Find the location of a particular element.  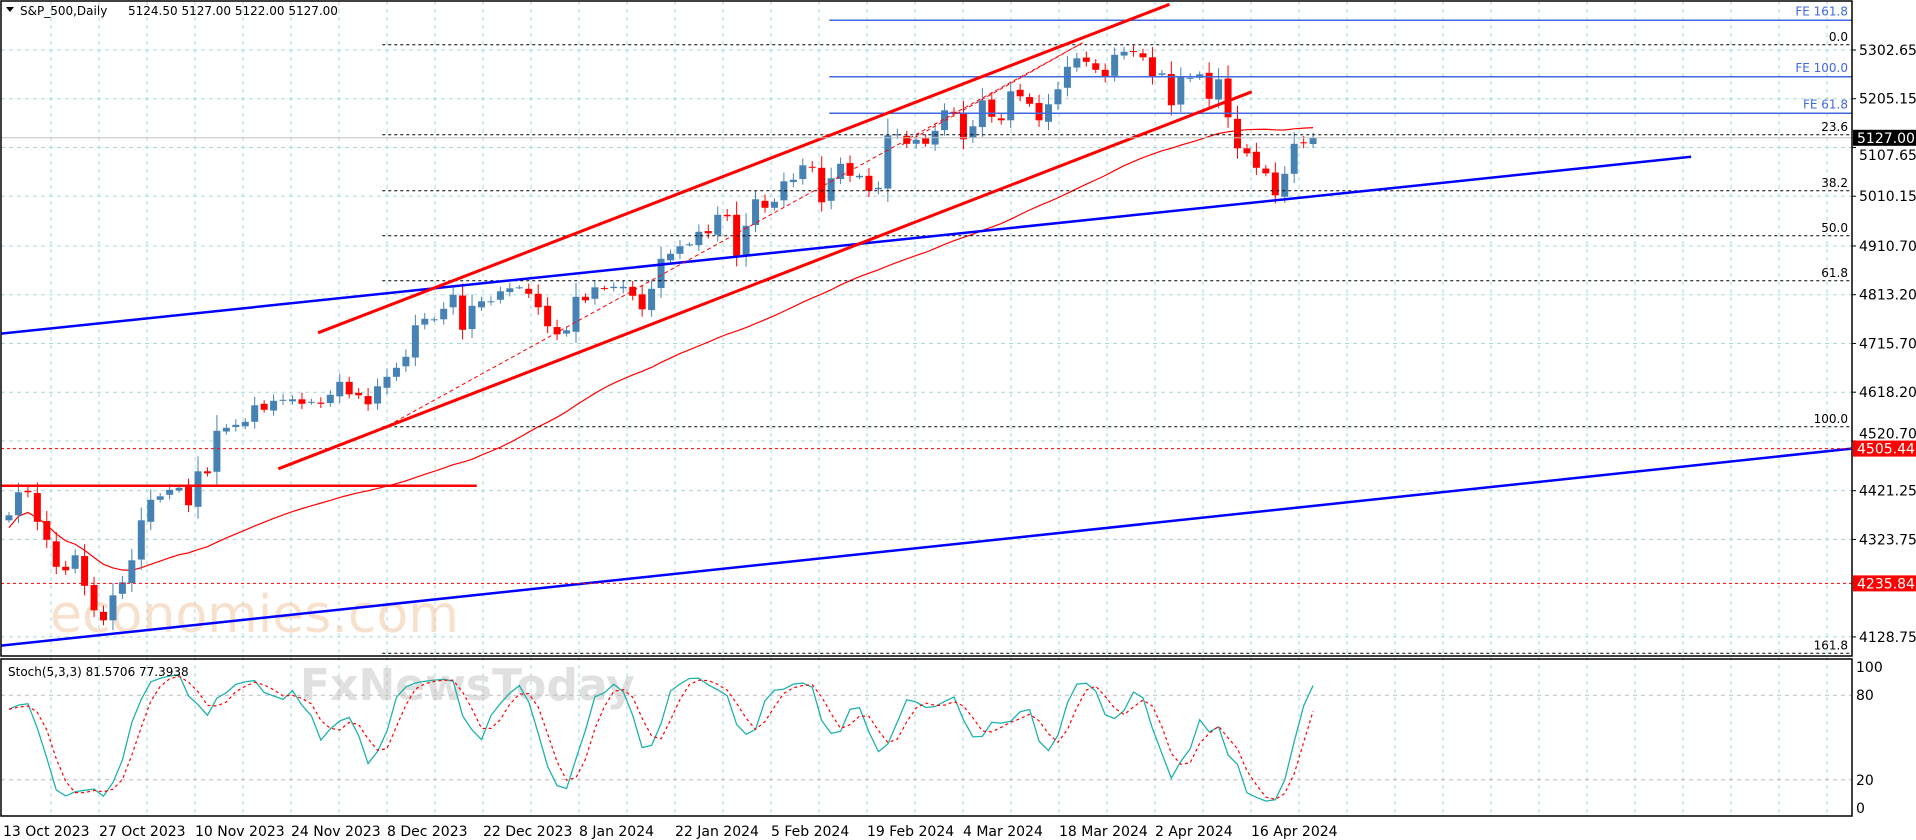

stoch-level-label: 100 is located at coordinates (1869, 668).